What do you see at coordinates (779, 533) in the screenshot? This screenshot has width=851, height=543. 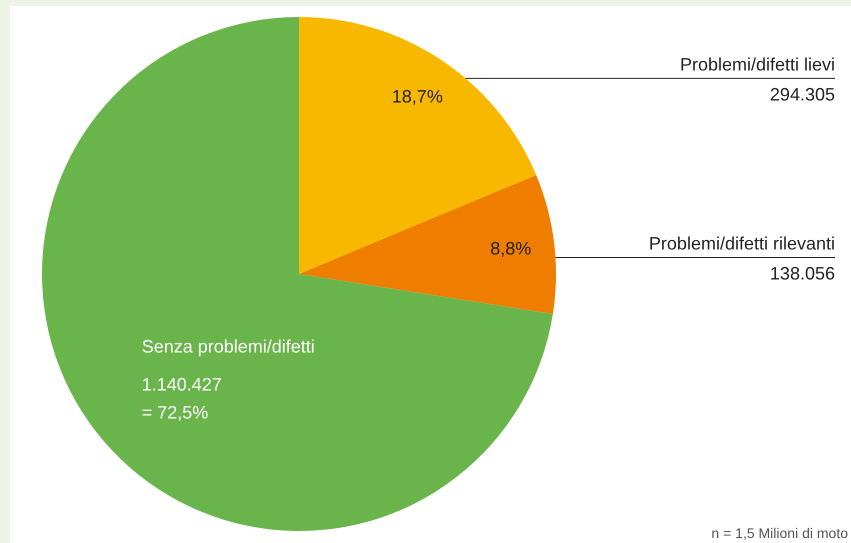 I see `text: n = 1,5 Milioni di moto` at bounding box center [779, 533].